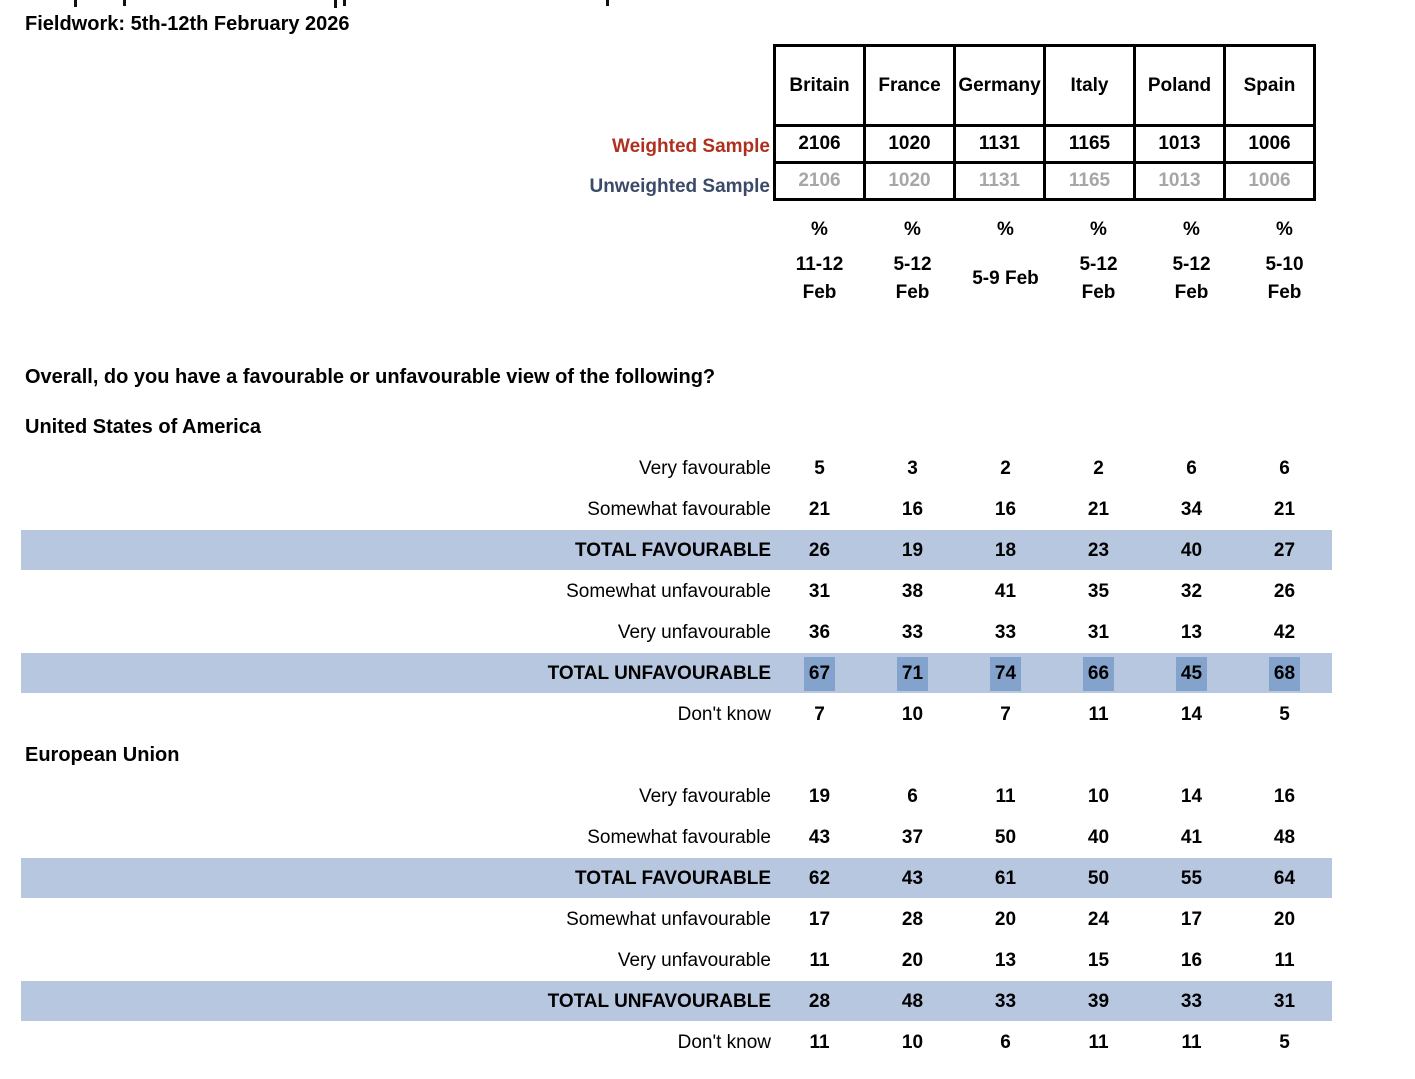 Image resolution: width=1415 pixels, height=1079 pixels. I want to click on value-cell: 71, so click(912, 673).